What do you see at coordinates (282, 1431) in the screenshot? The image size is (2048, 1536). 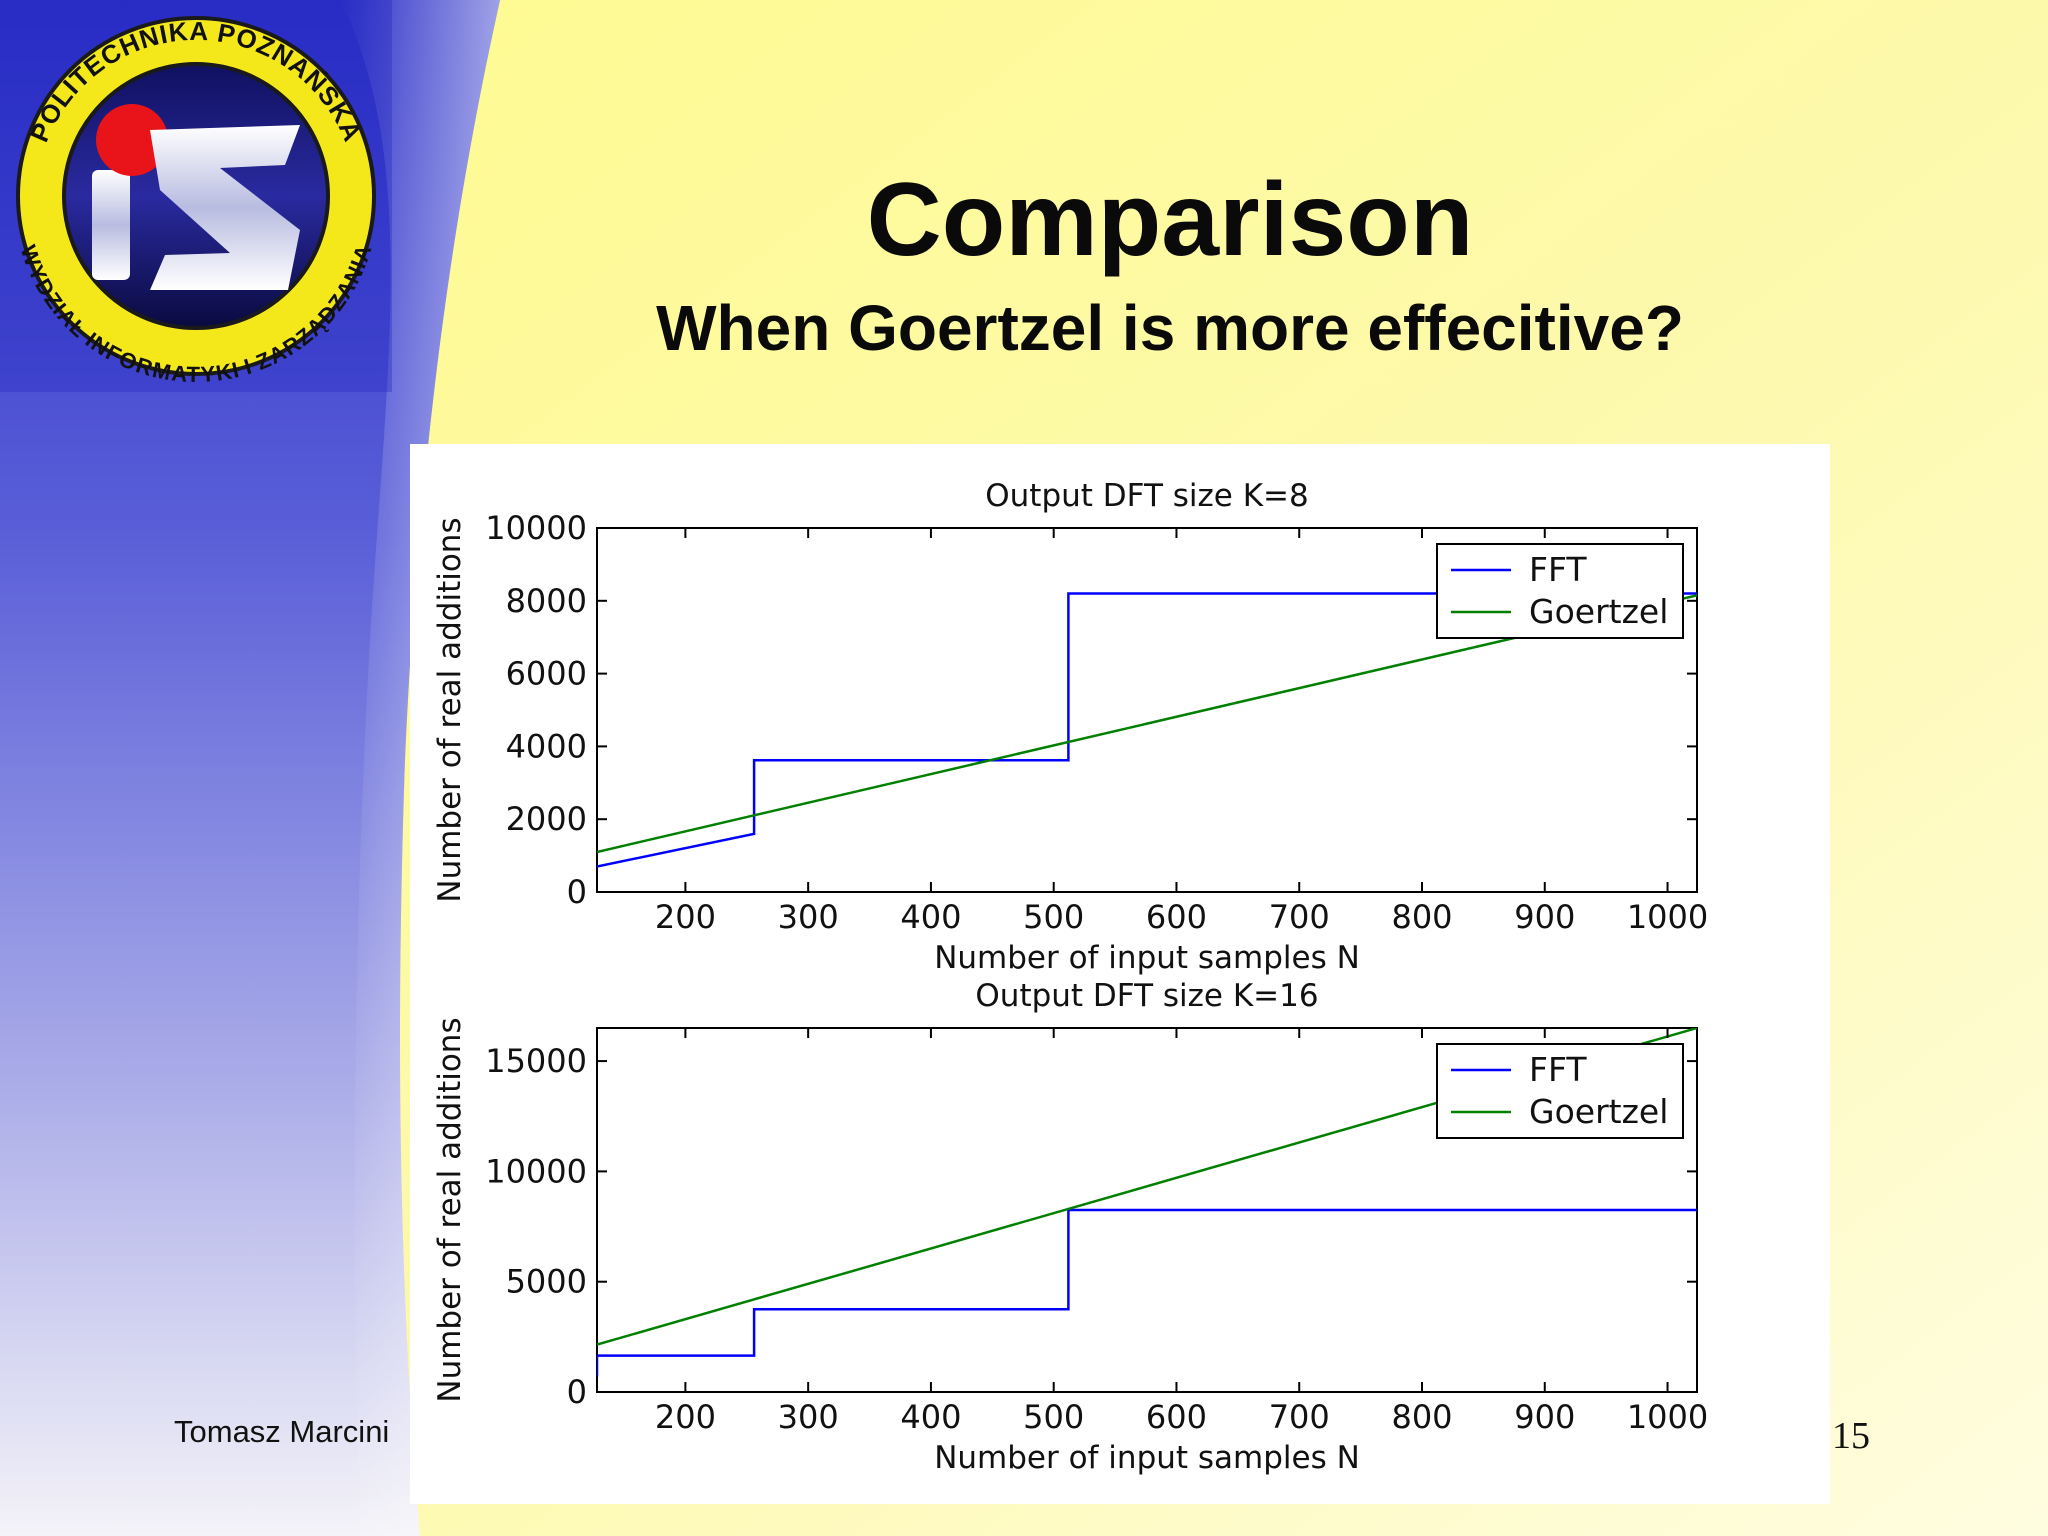 I see `footer-author: Tomasz Marcini` at bounding box center [282, 1431].